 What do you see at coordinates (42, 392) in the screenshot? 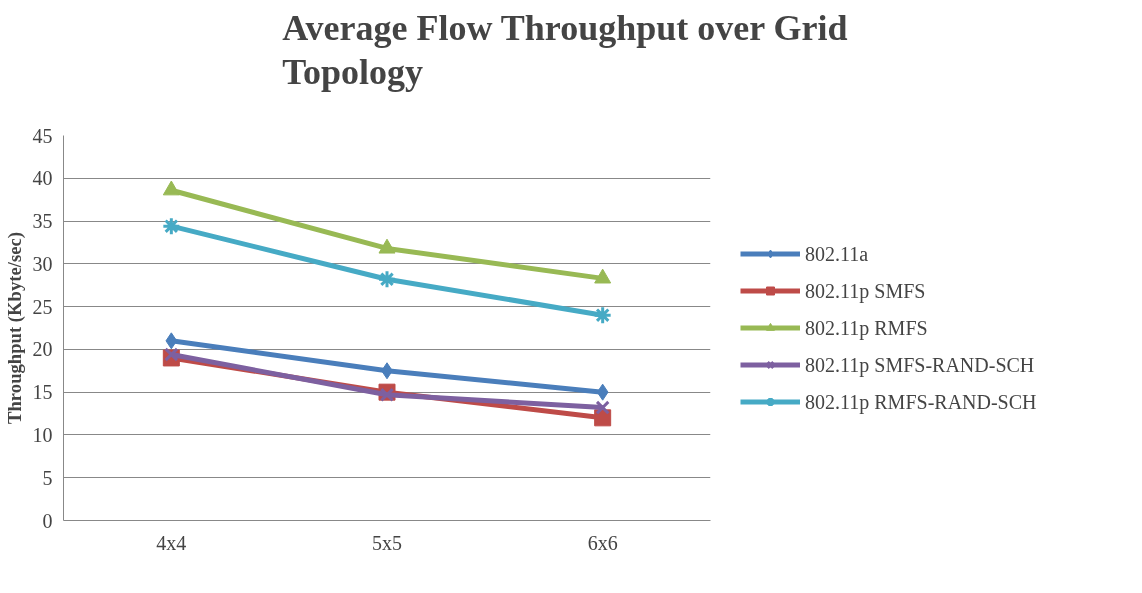
I see `y-tick-label: 15` at bounding box center [42, 392].